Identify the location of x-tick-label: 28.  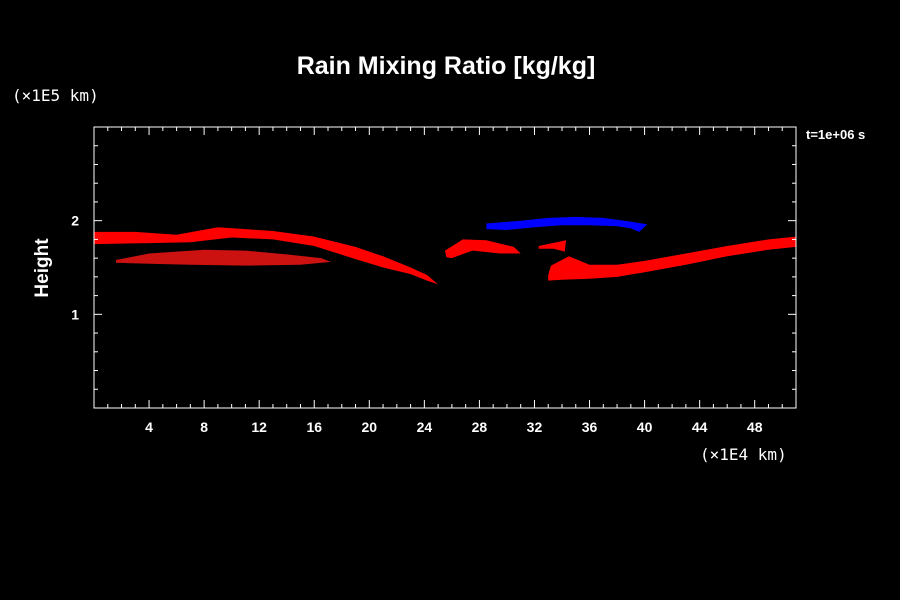
(480, 427).